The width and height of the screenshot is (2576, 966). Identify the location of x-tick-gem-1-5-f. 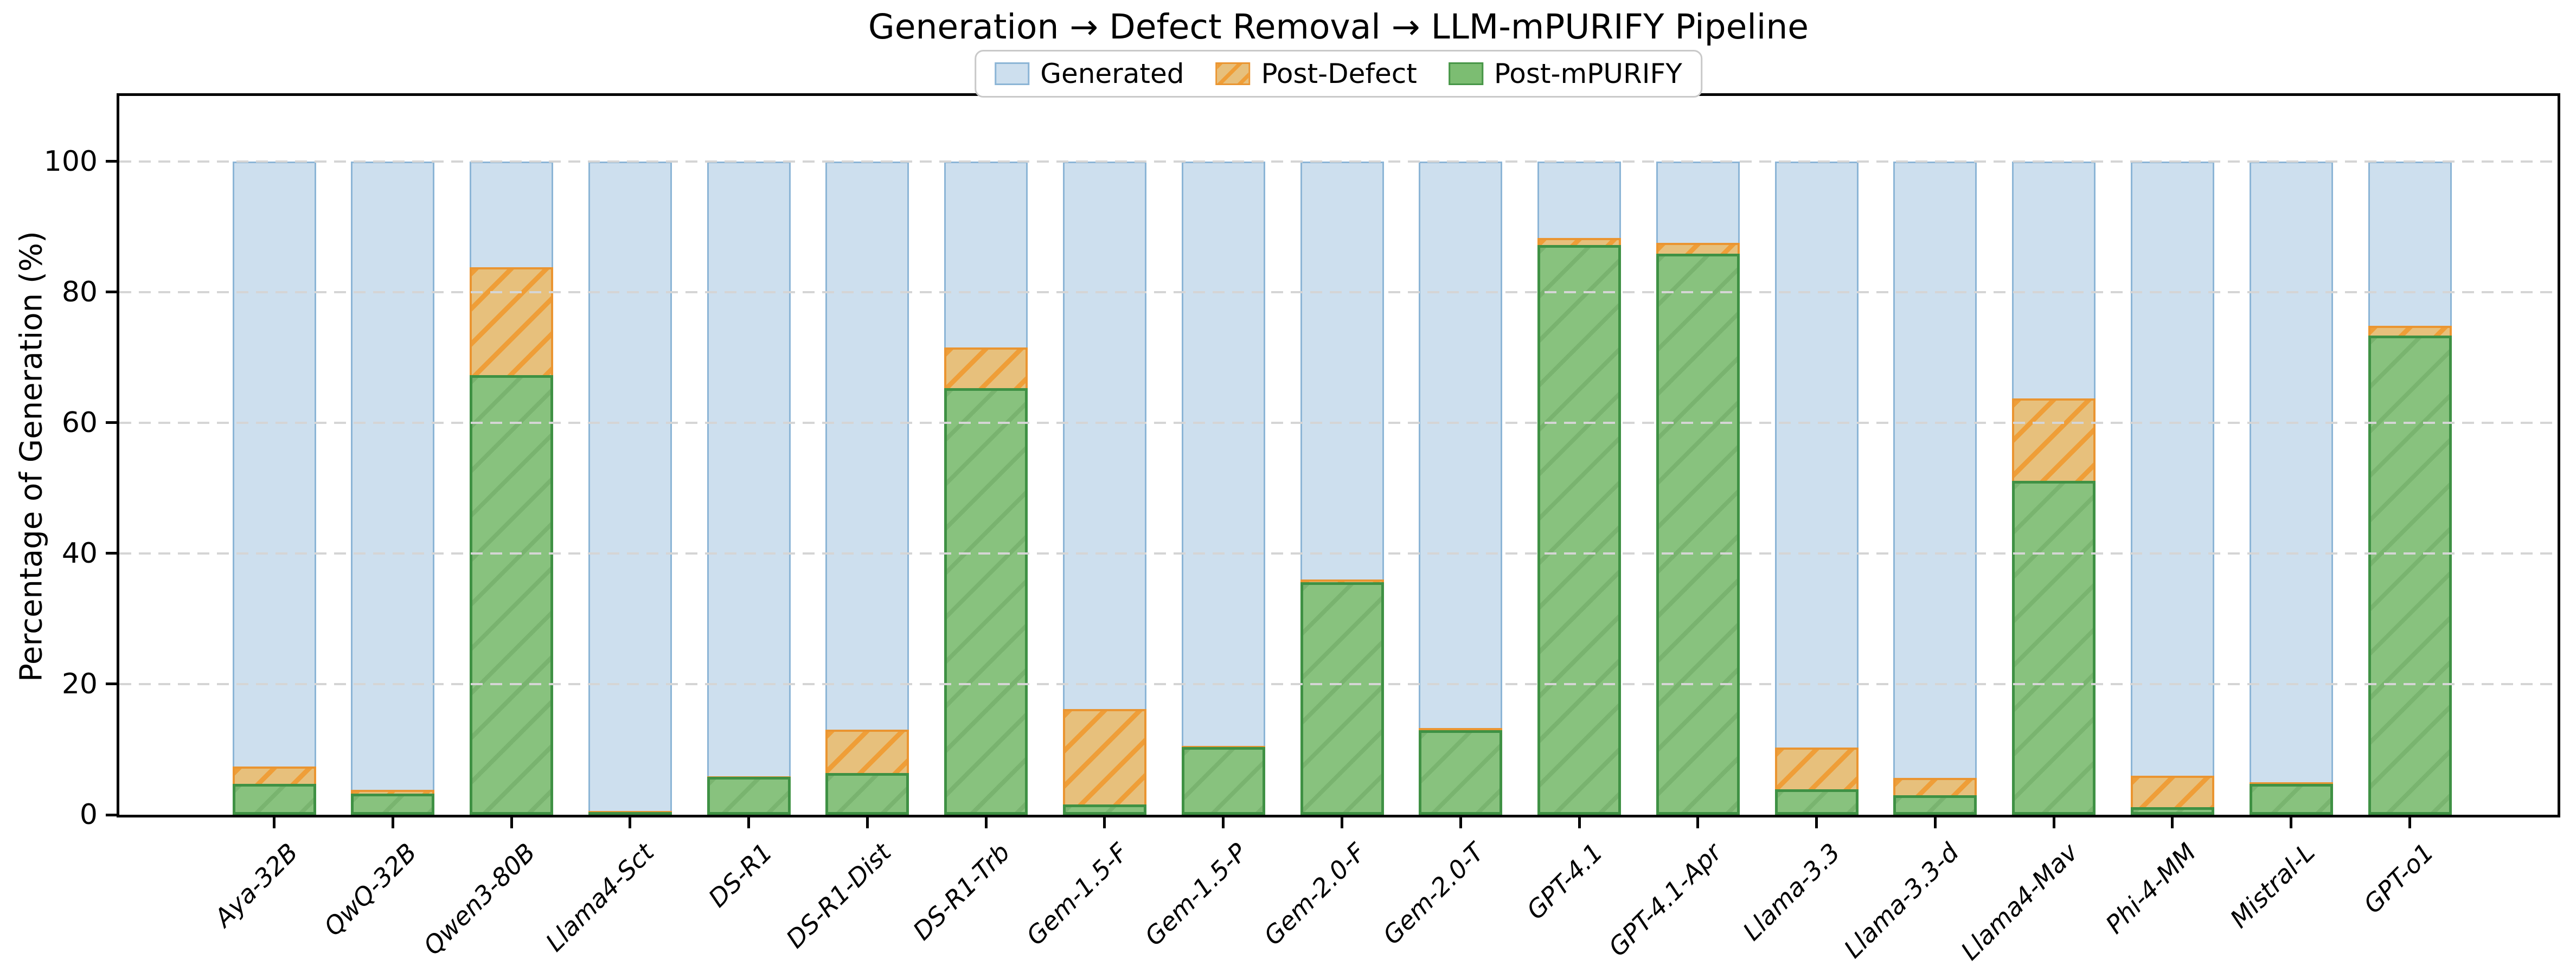
(1104, 822).